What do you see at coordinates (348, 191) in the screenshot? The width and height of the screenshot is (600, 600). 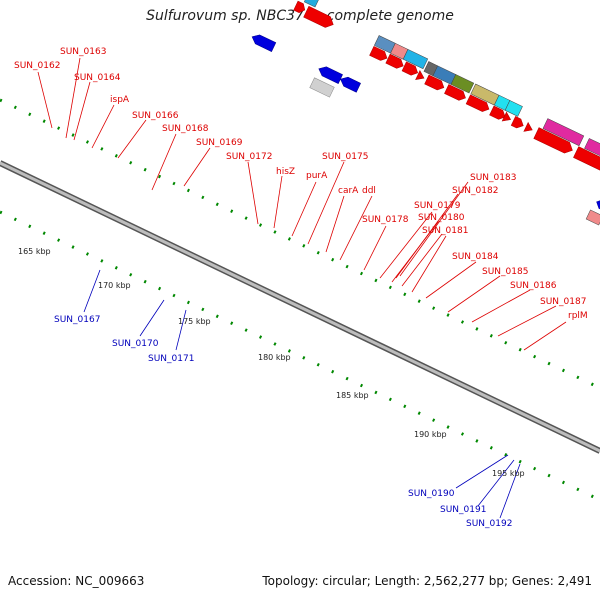 I see `gene-label: carA` at bounding box center [348, 191].